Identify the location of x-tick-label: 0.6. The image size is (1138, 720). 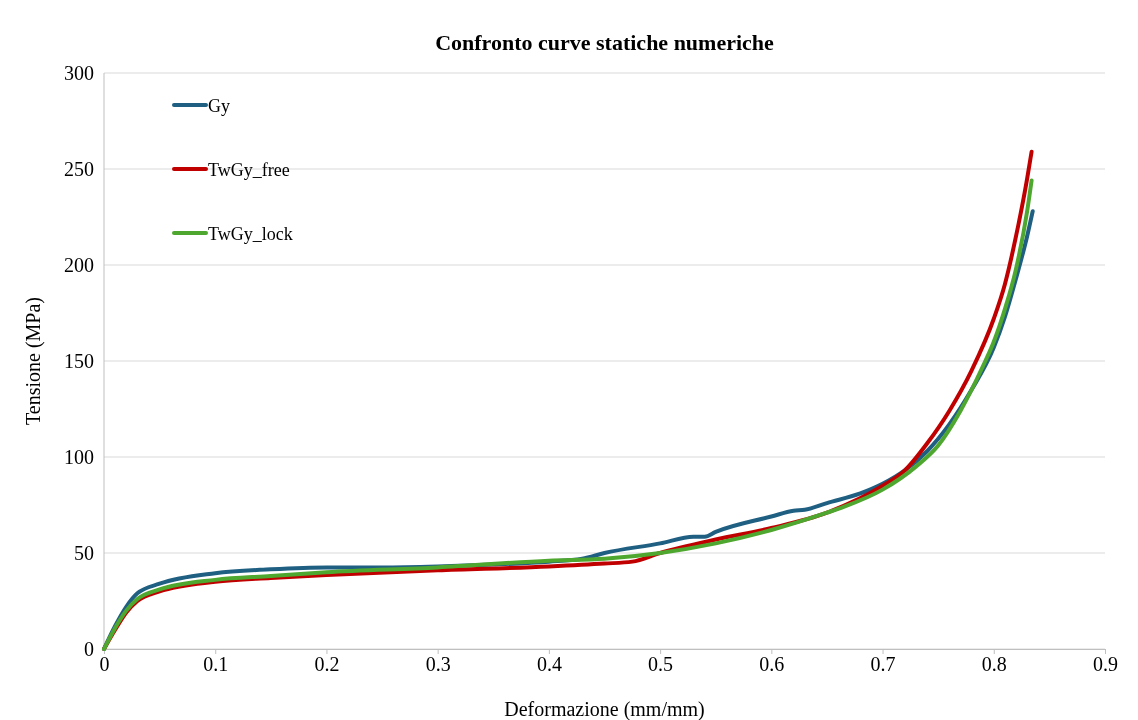
(772, 664).